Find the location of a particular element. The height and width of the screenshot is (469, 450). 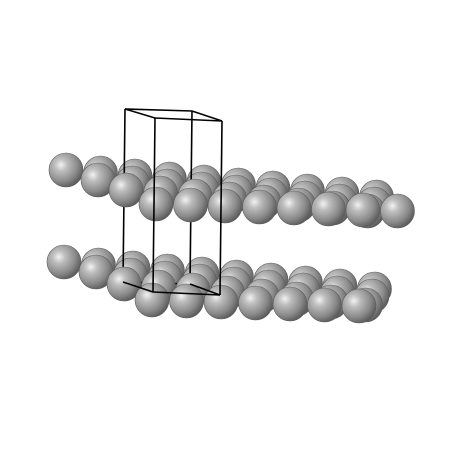

cell-edge-top-front is located at coordinates (188, 119).